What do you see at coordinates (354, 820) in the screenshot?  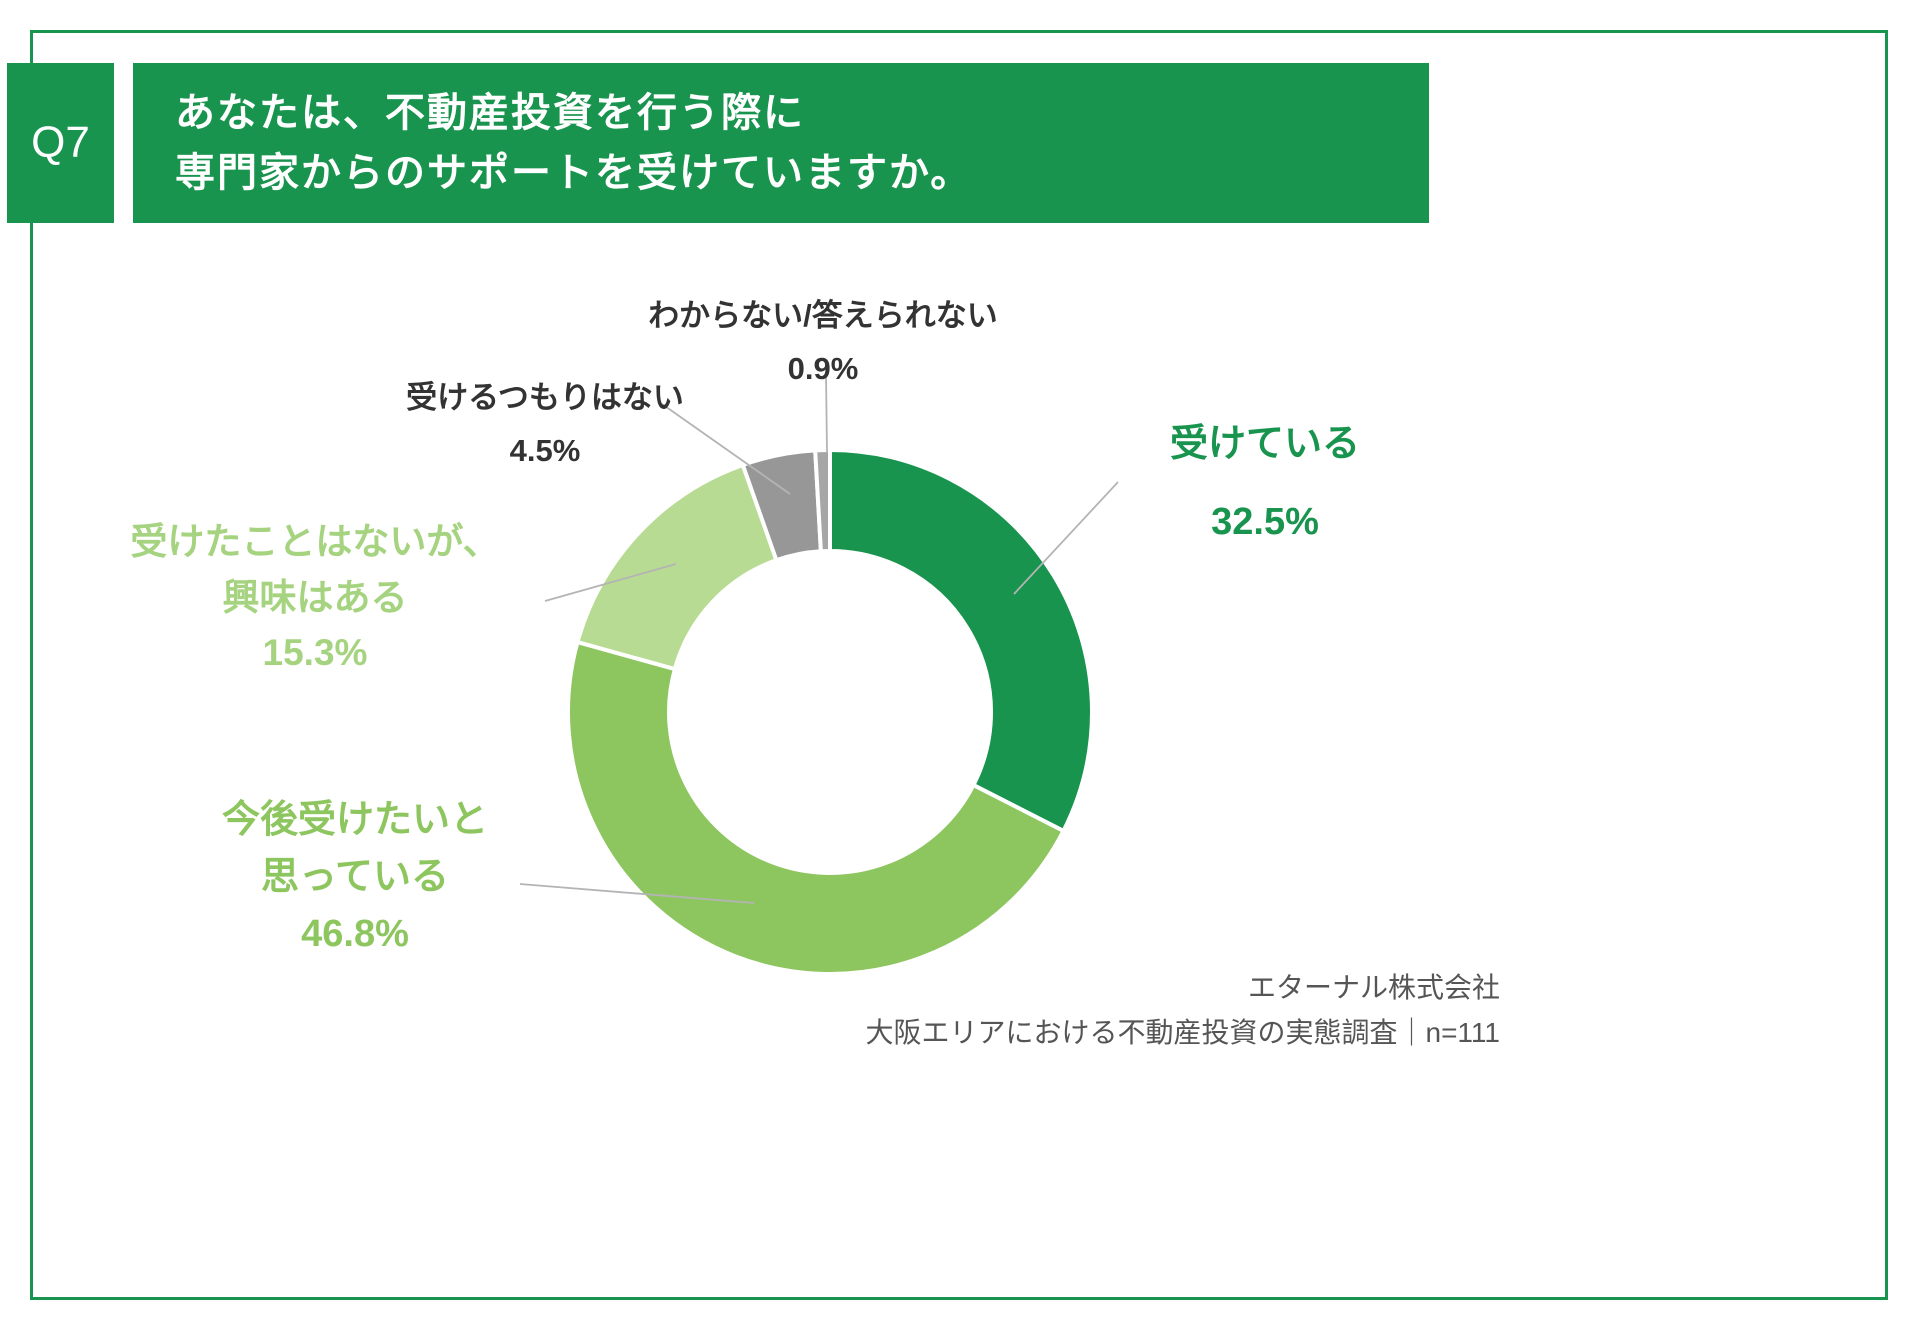 I see `callout-kongo-line1: 今後受けたいと` at bounding box center [354, 820].